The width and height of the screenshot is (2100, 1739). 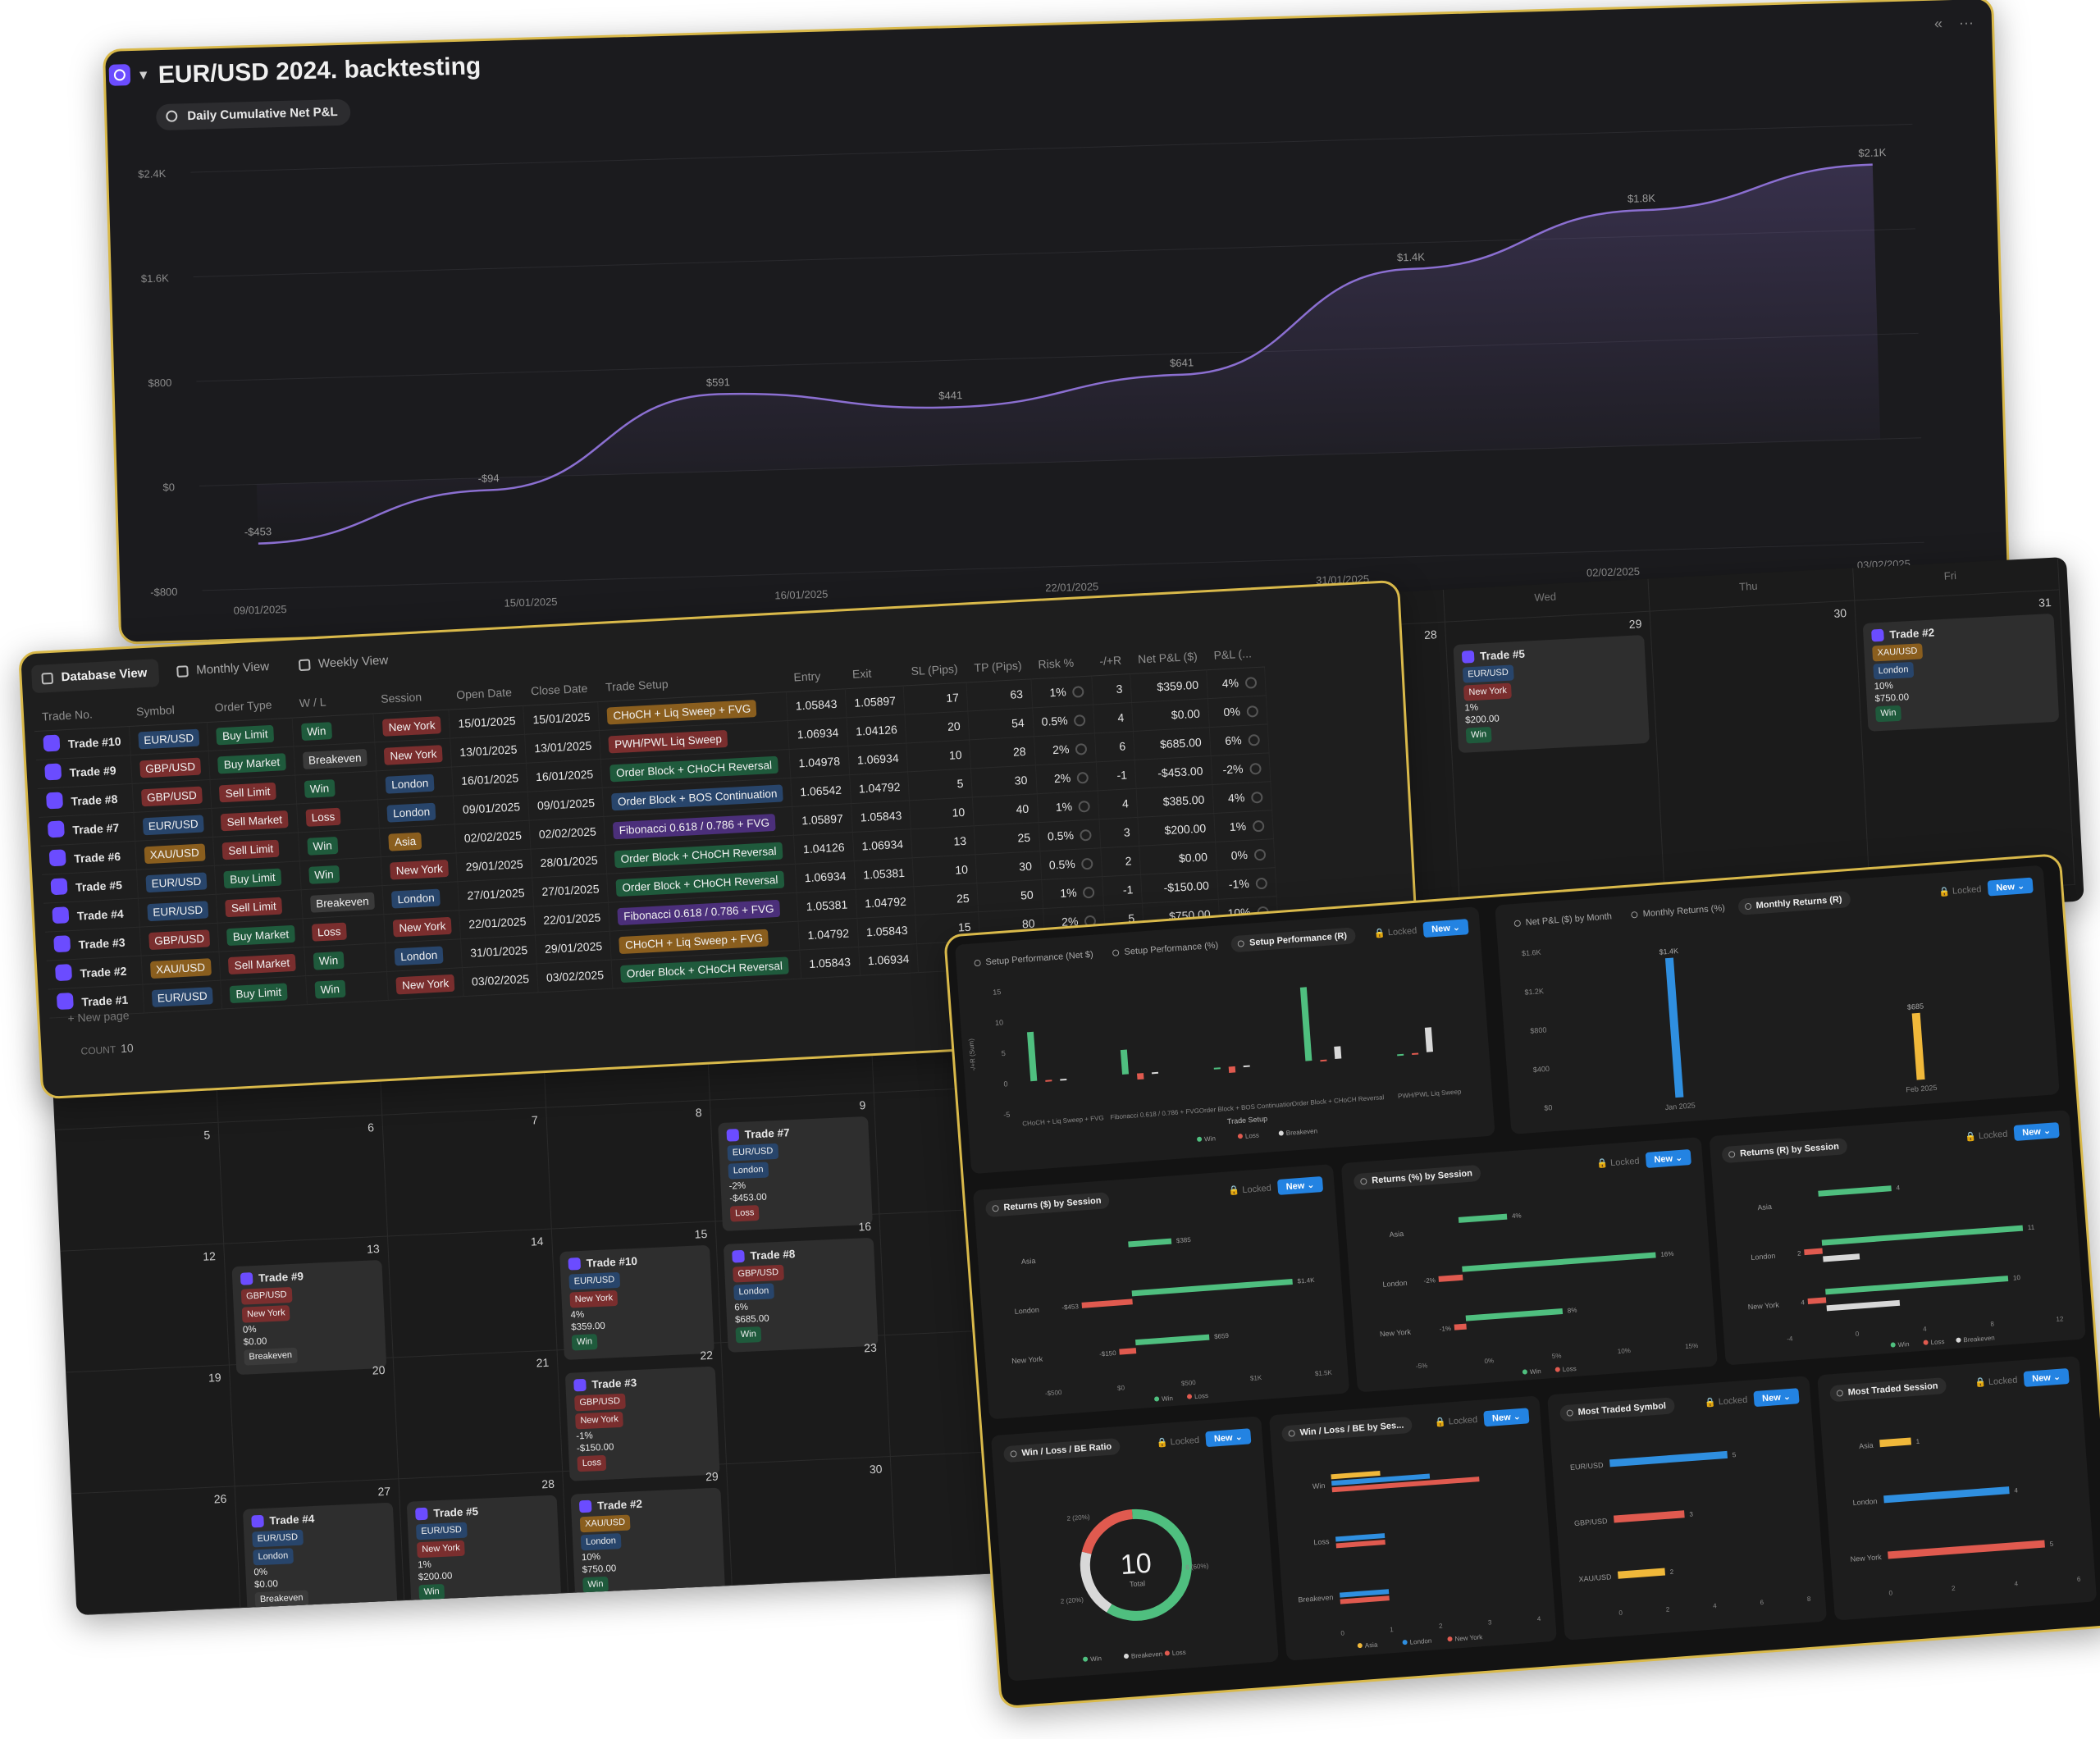 I want to click on day-number: 28, so click(x=1431, y=635).